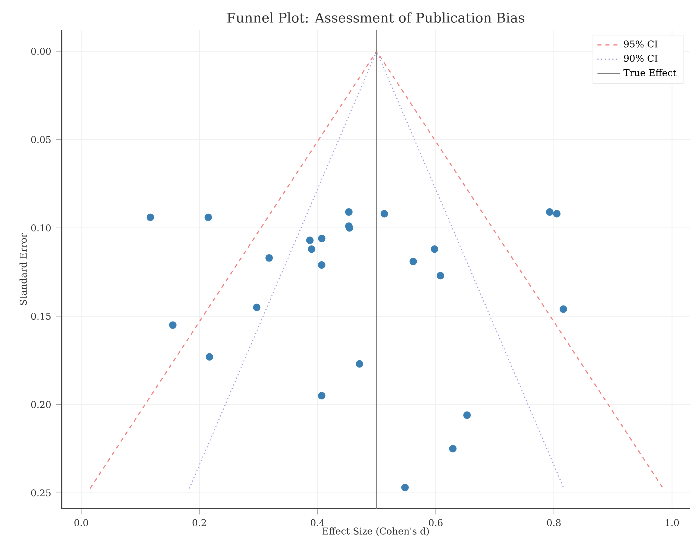 This screenshot has height=542, width=697. What do you see at coordinates (650, 72) in the screenshot?
I see `legend-label: True Effect` at bounding box center [650, 72].